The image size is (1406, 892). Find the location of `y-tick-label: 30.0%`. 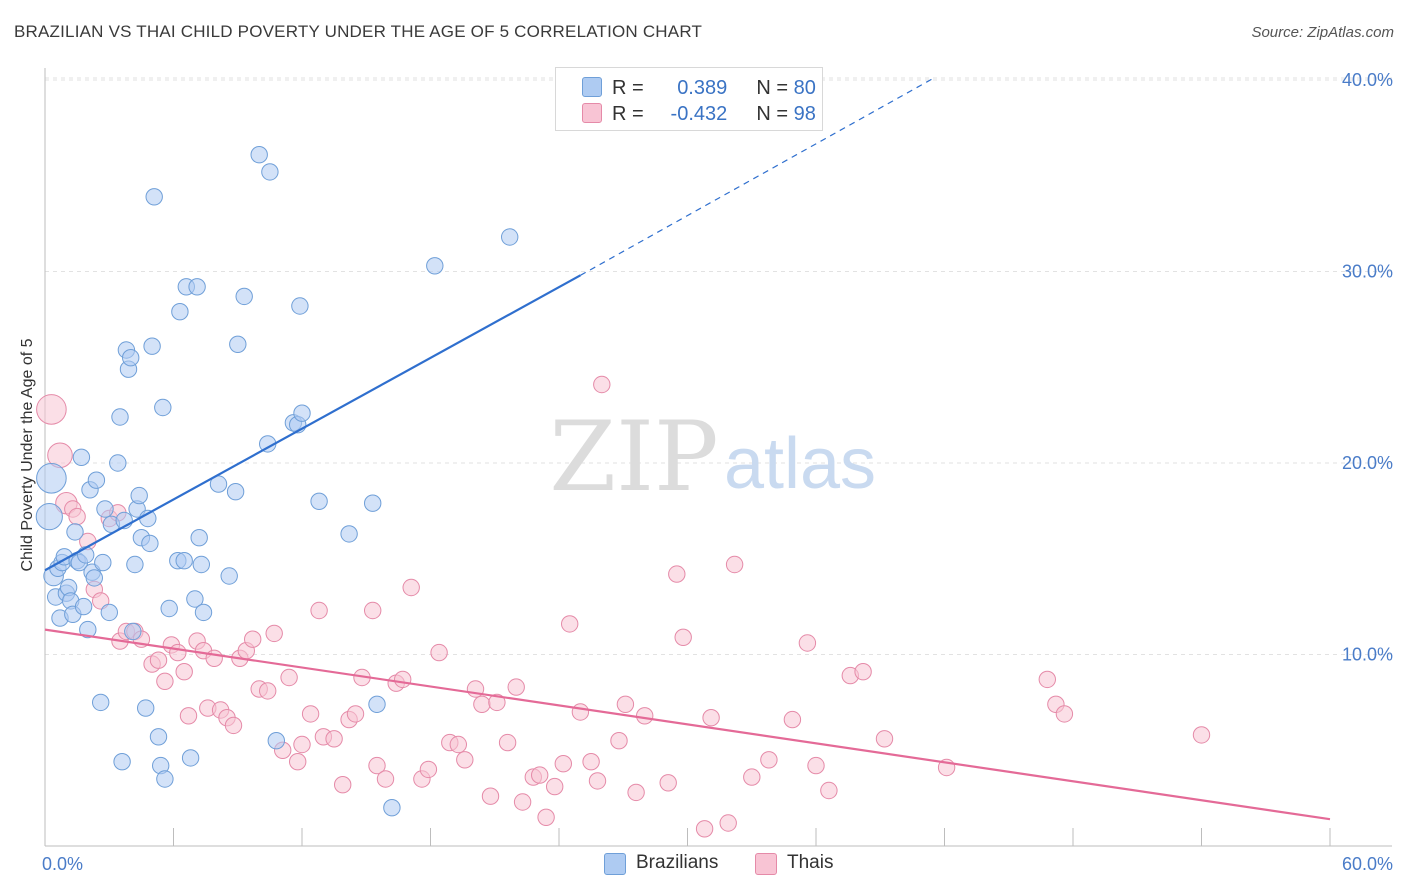

y-tick-label: 30.0% is located at coordinates (1367, 272).